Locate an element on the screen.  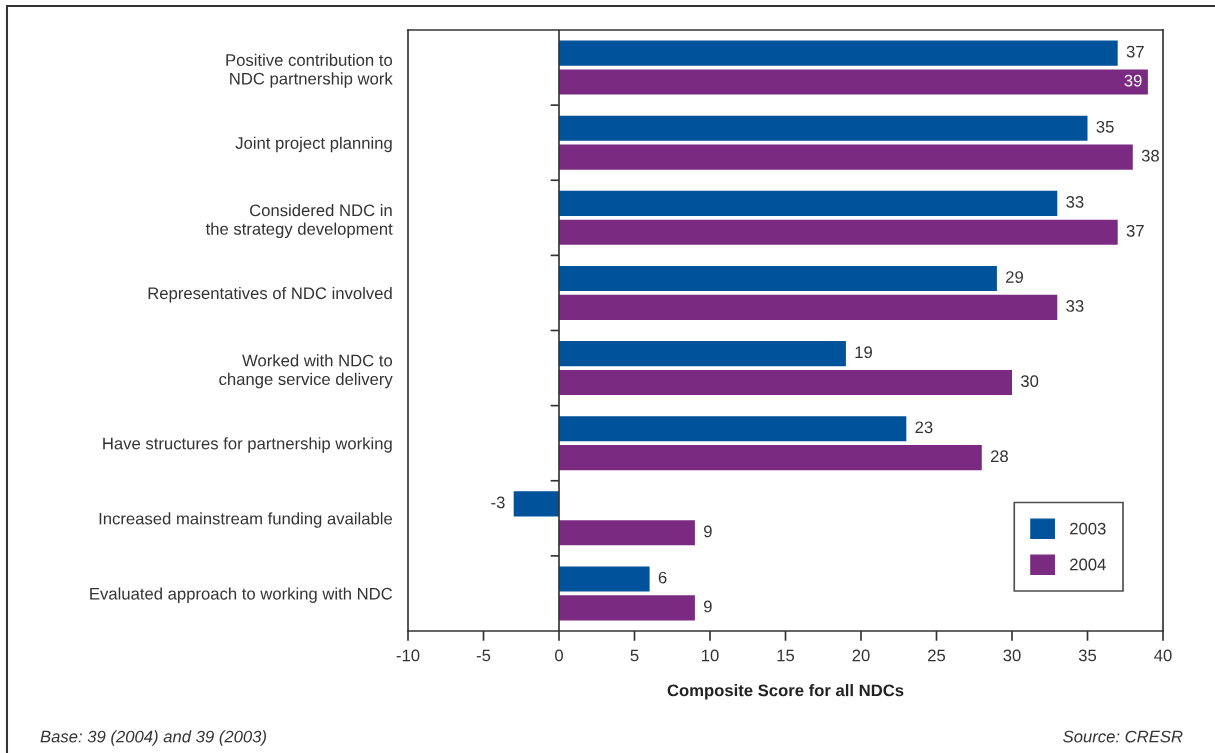
data-label: 38 is located at coordinates (1150, 155).